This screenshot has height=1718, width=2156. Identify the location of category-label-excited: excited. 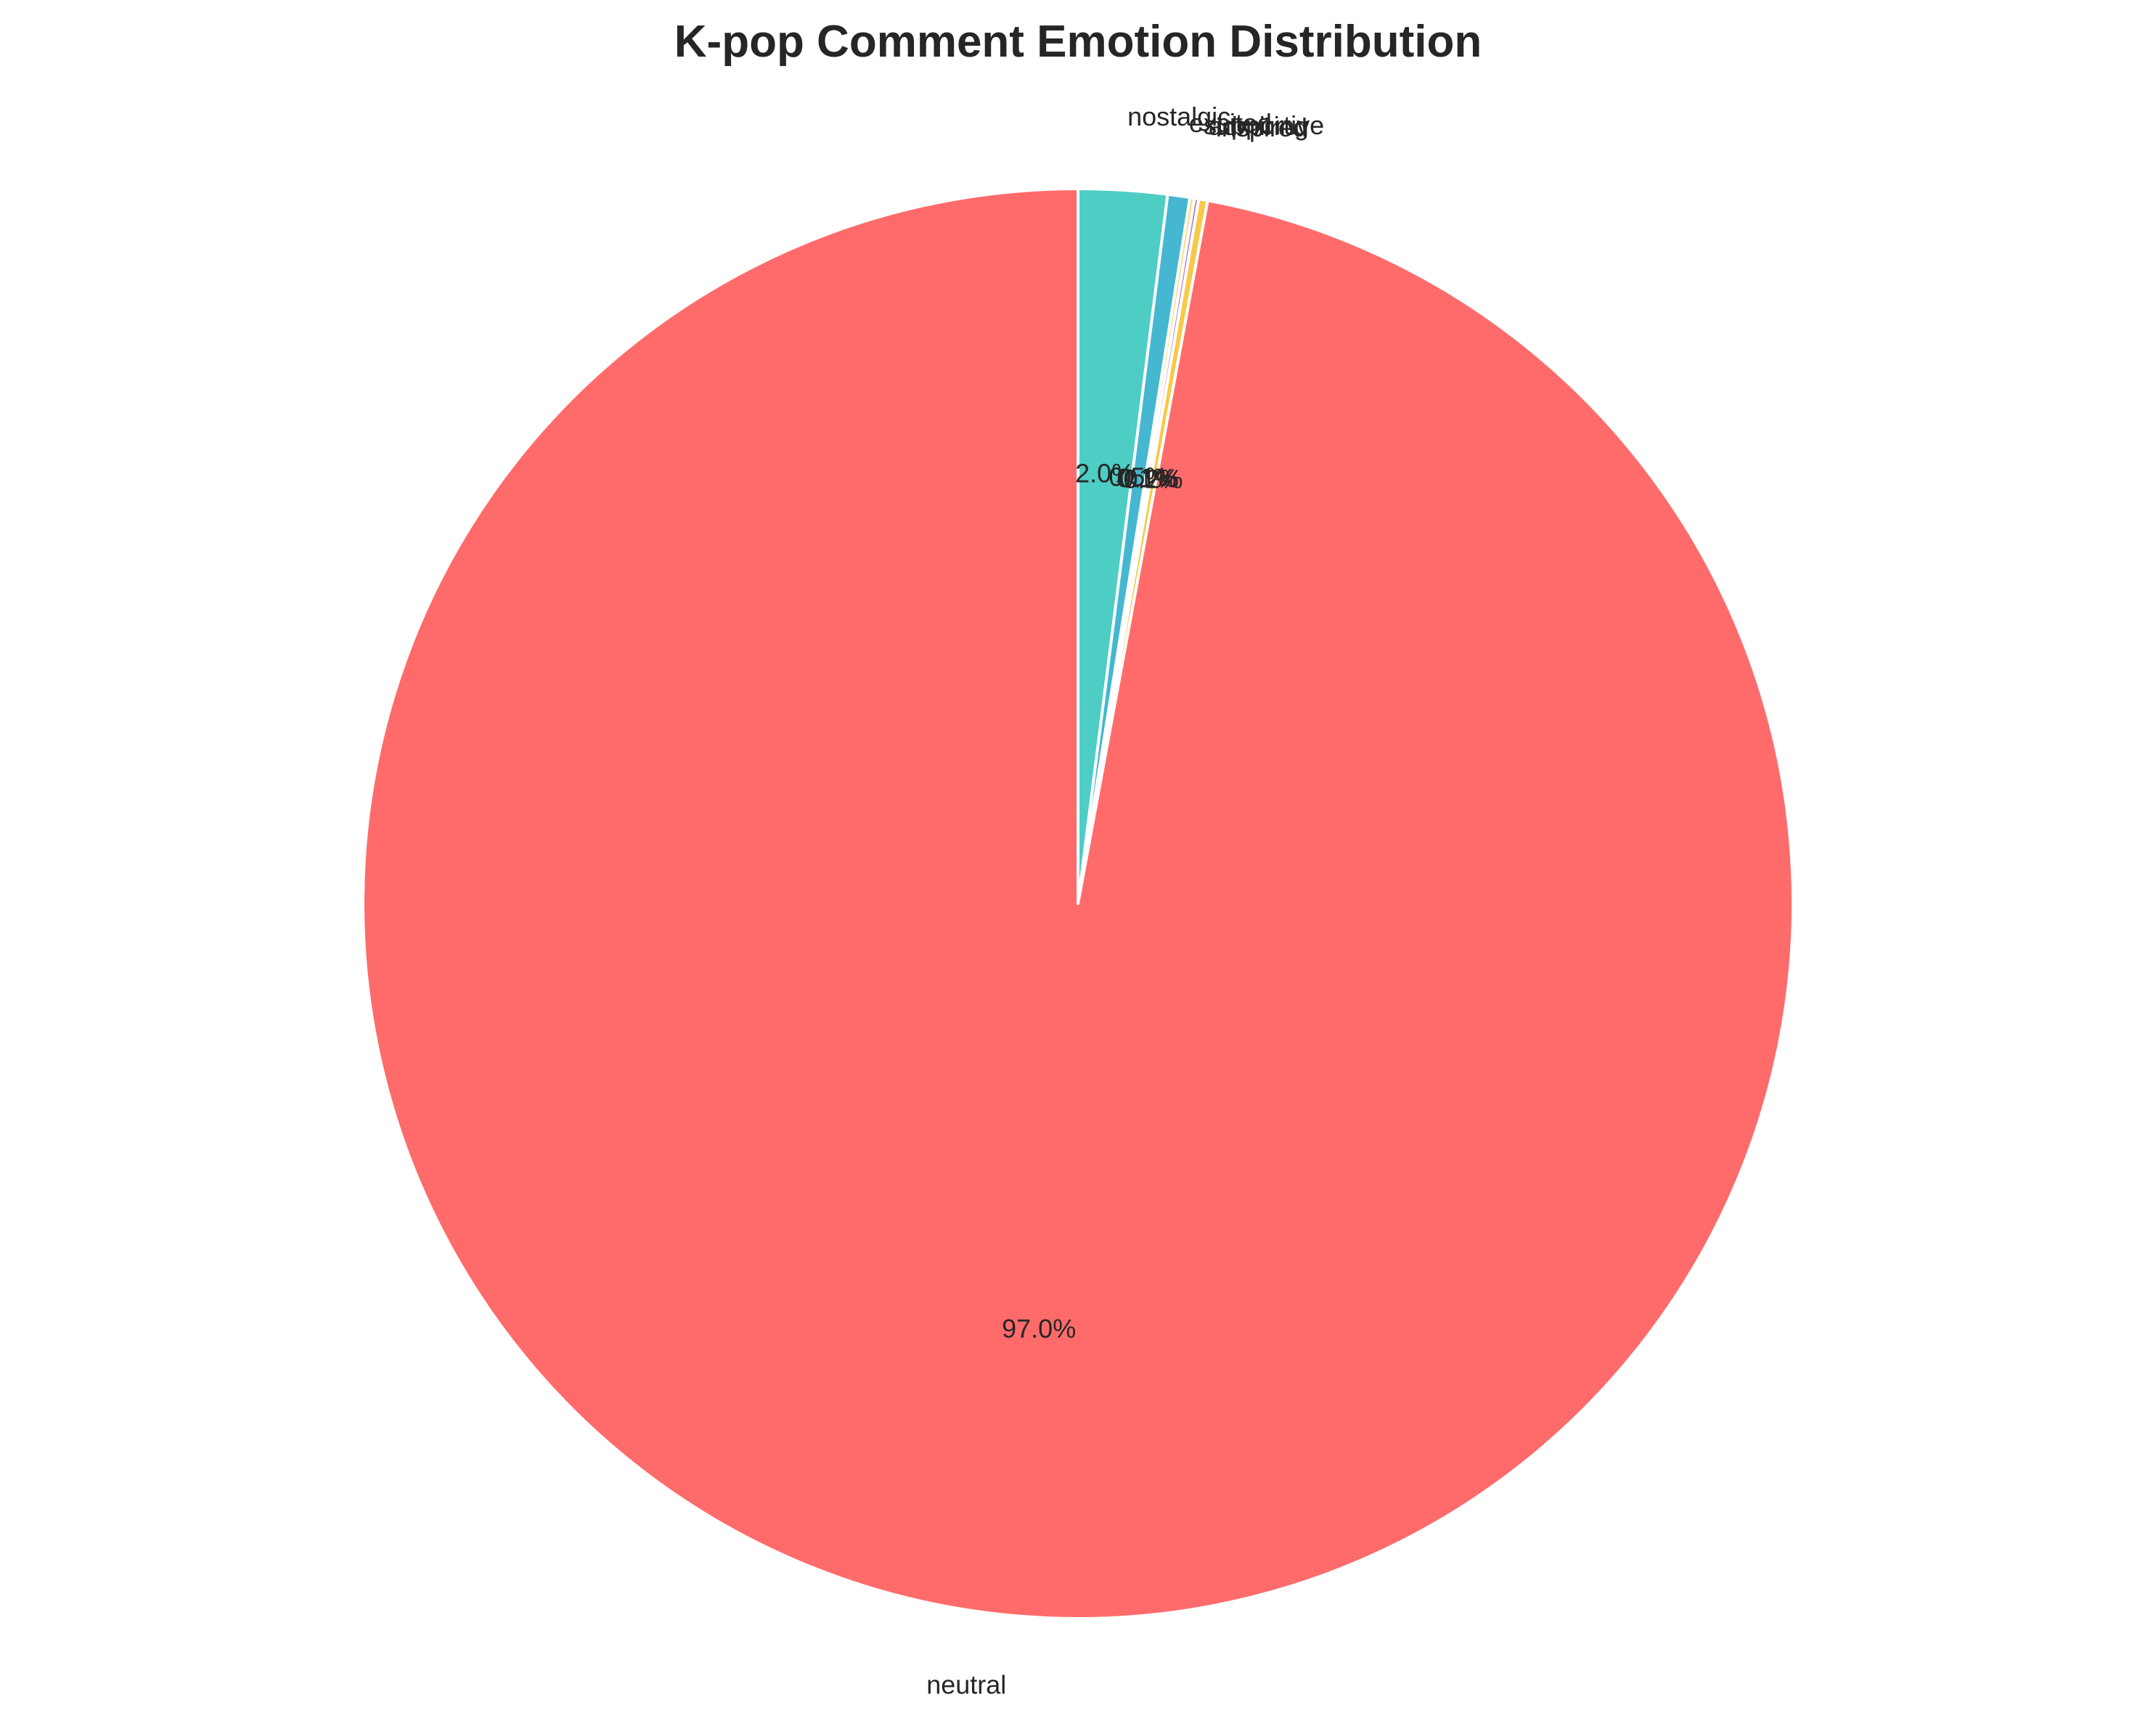
(1231, 123).